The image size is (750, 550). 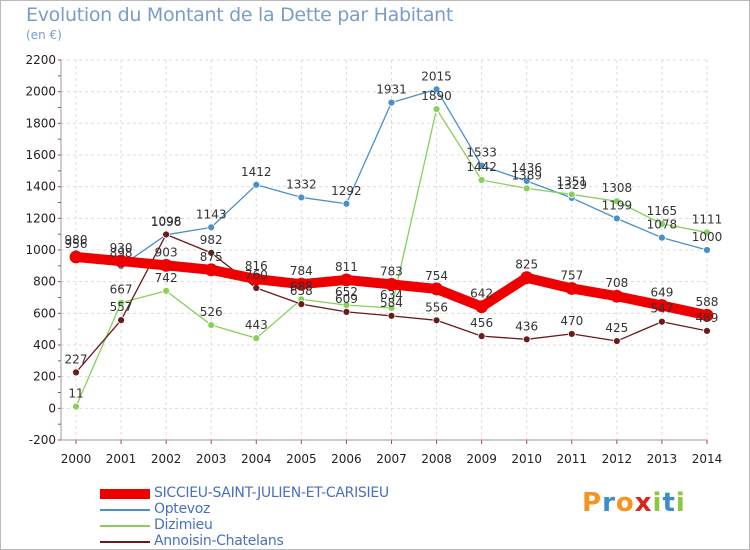 I want to click on data-label: 1292, so click(x=346, y=191).